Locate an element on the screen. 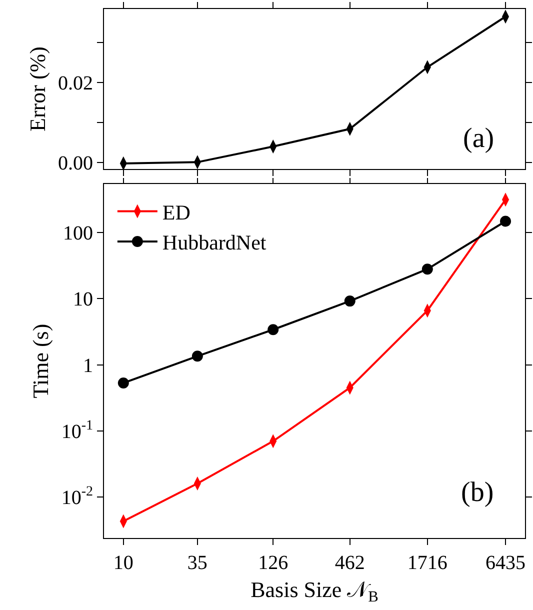 This screenshot has width=533, height=610. annotation: (b) is located at coordinates (477, 492).